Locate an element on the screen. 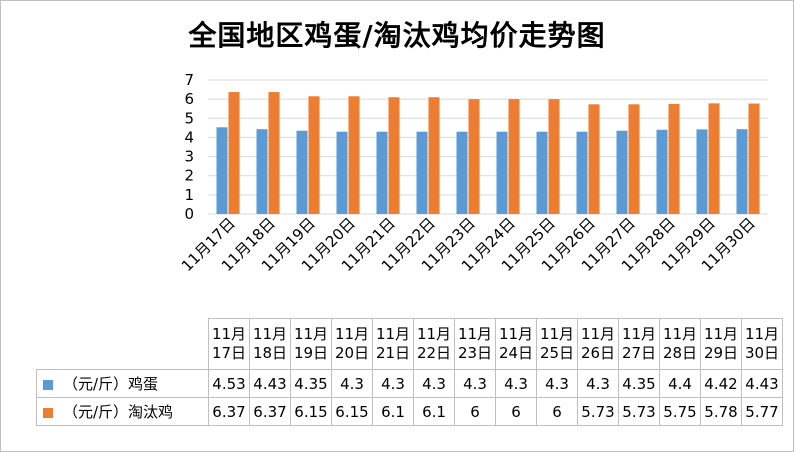  data-table-date-header: 11月23日 is located at coordinates (475, 344).